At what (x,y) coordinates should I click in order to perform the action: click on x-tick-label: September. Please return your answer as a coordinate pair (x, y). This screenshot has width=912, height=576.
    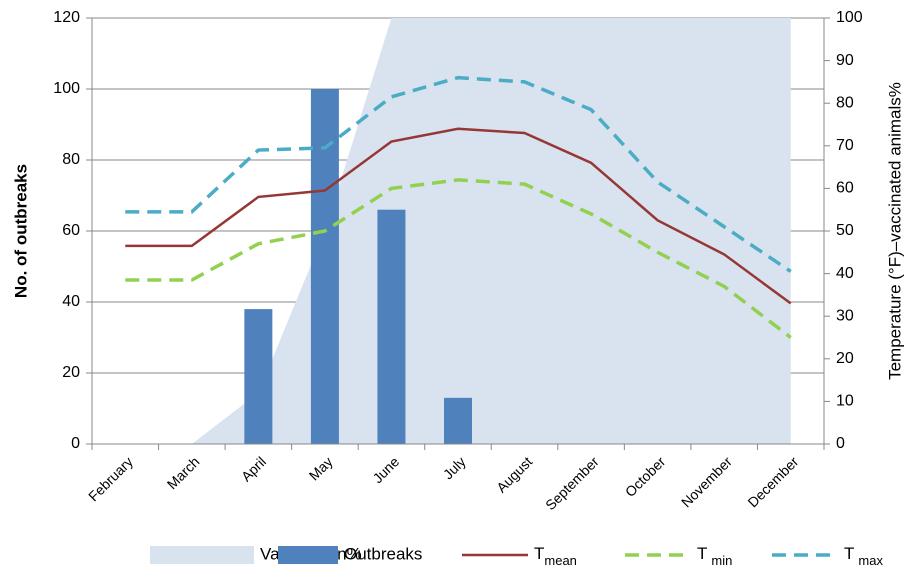
    Looking at the image, I should click on (572, 483).